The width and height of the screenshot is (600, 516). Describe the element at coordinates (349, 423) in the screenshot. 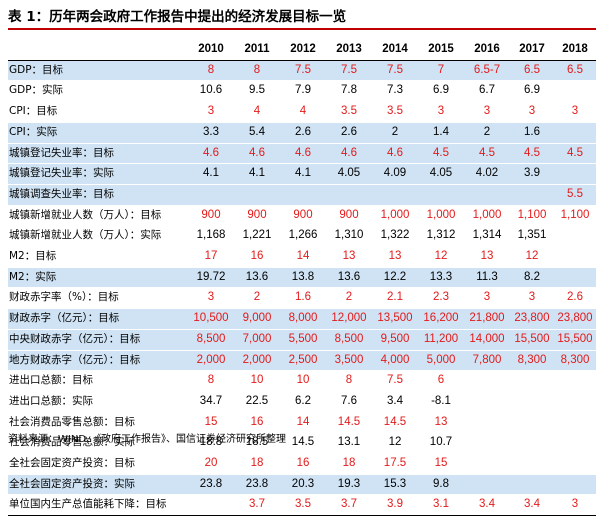

I see `cell-value: 14.5` at that location.